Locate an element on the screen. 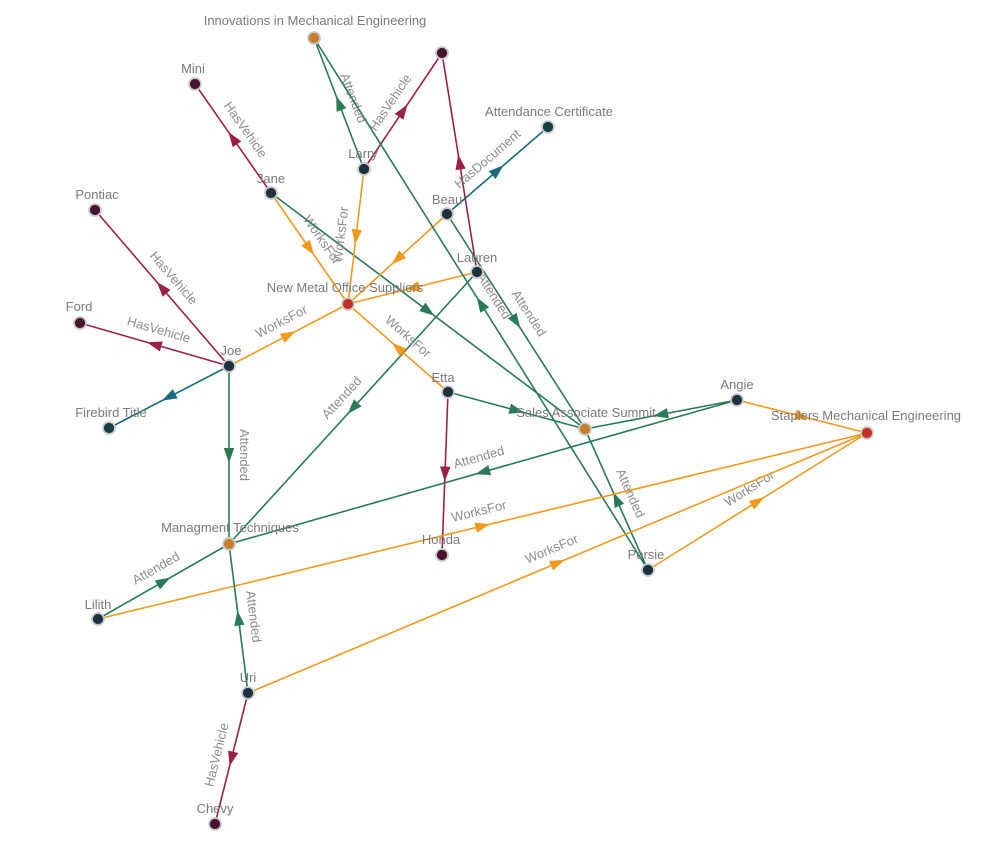 This screenshot has height=849, width=991. graph-node-pontiac: Pontiac is located at coordinates (97, 202).